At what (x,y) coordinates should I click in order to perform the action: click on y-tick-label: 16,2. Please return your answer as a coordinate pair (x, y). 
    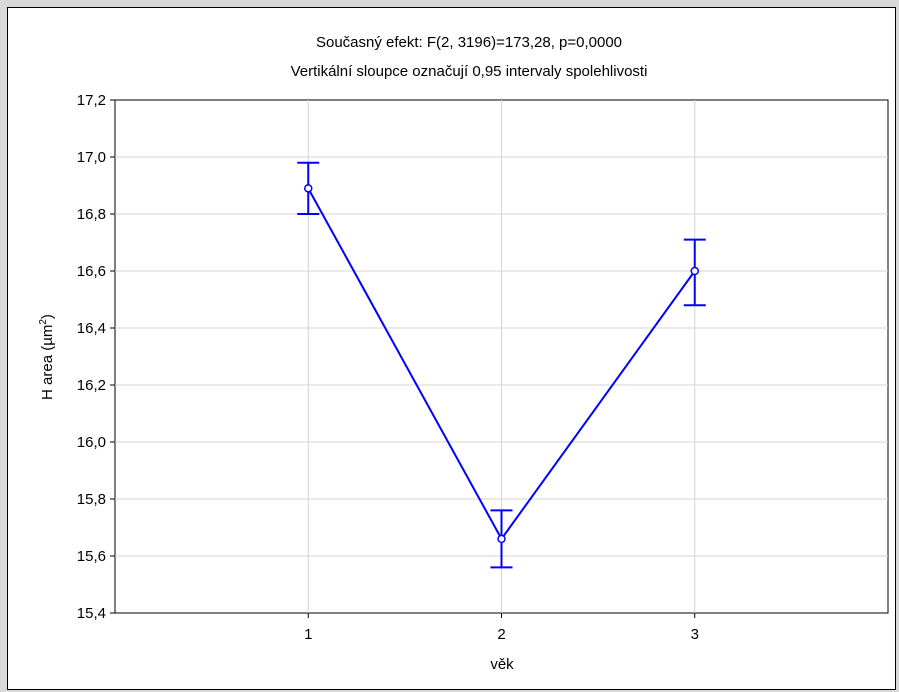
    Looking at the image, I should click on (91, 385).